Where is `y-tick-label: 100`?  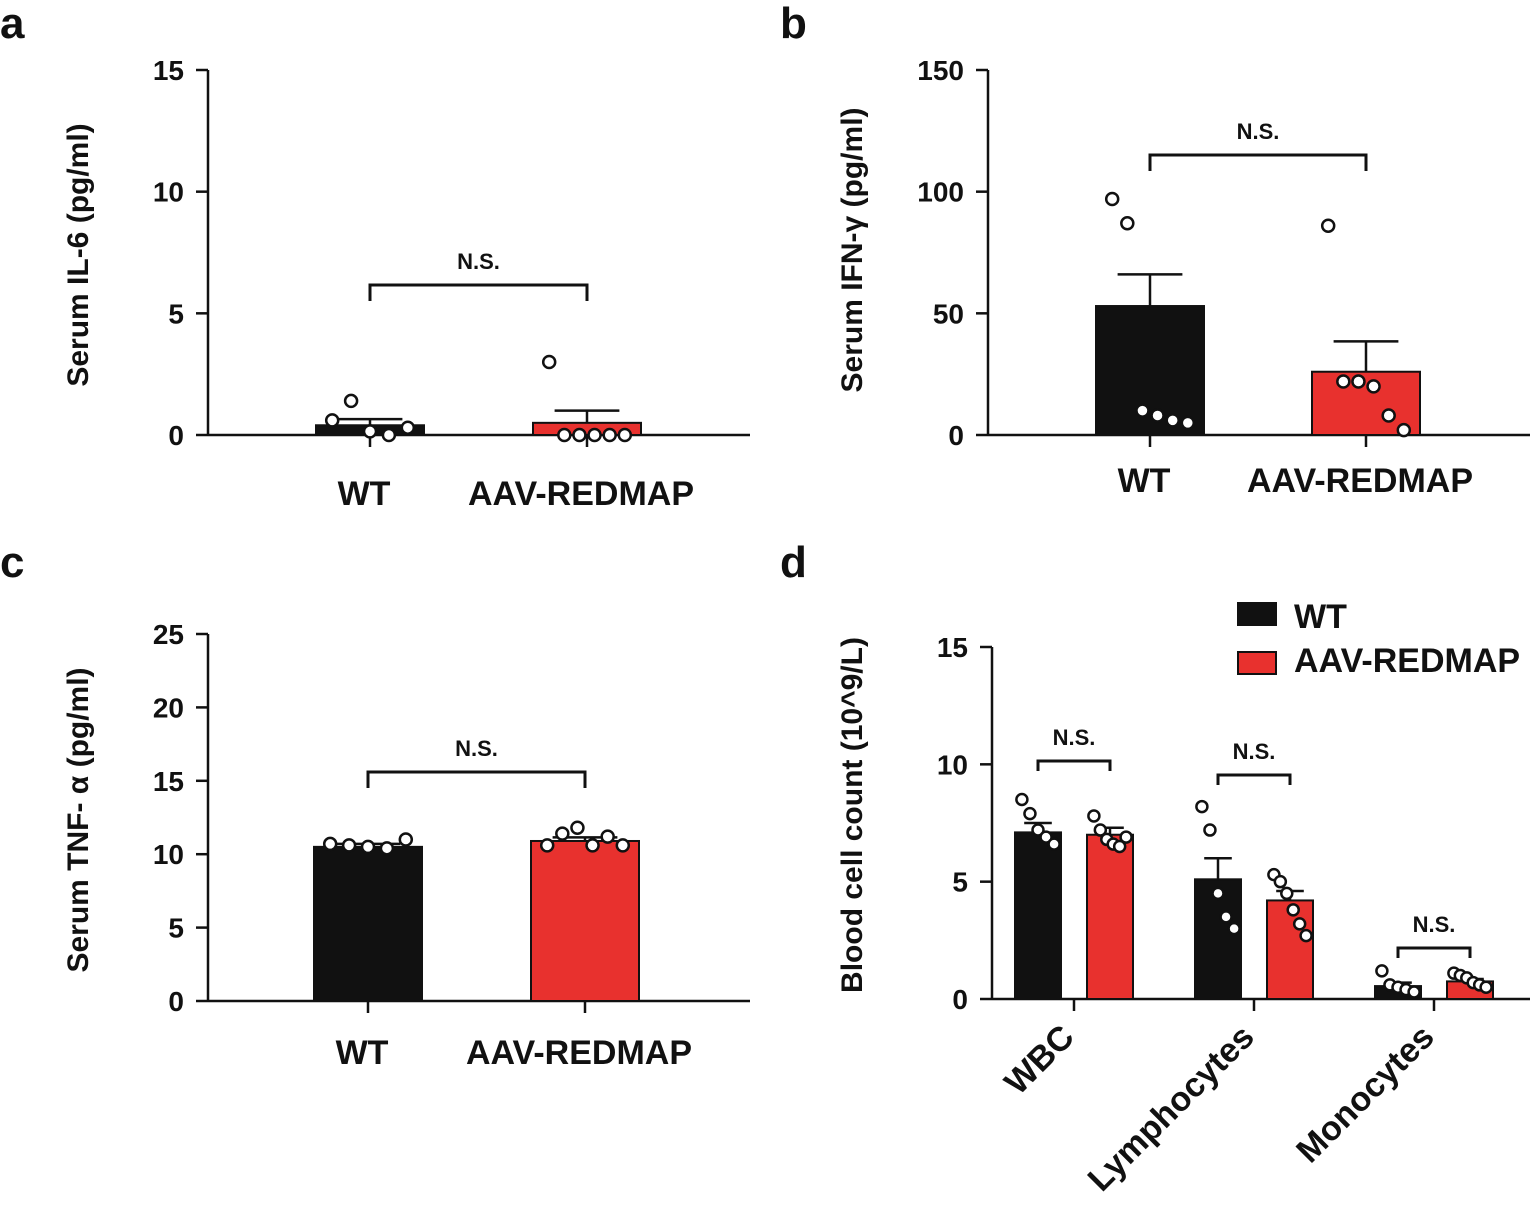
y-tick-label: 100 is located at coordinates (940, 192).